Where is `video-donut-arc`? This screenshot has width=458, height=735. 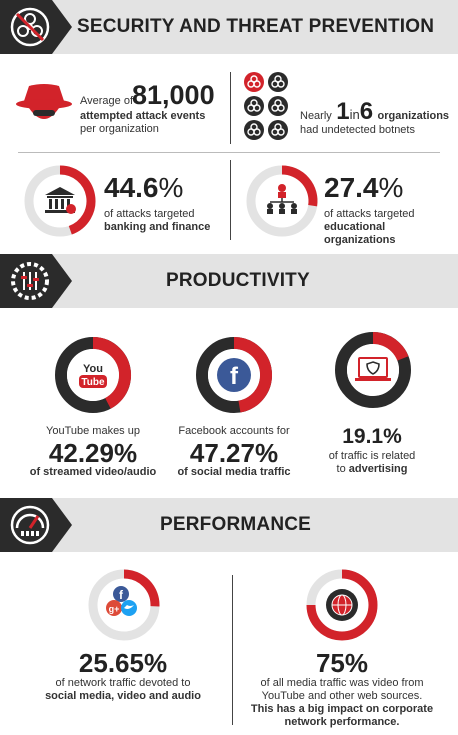
video-donut-arc is located at coordinates (342, 605).